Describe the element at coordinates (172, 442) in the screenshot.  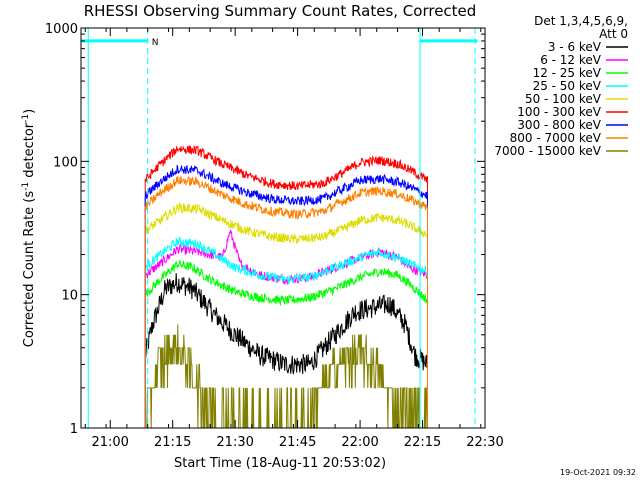
I see `x-tick-label: 21:15` at that location.